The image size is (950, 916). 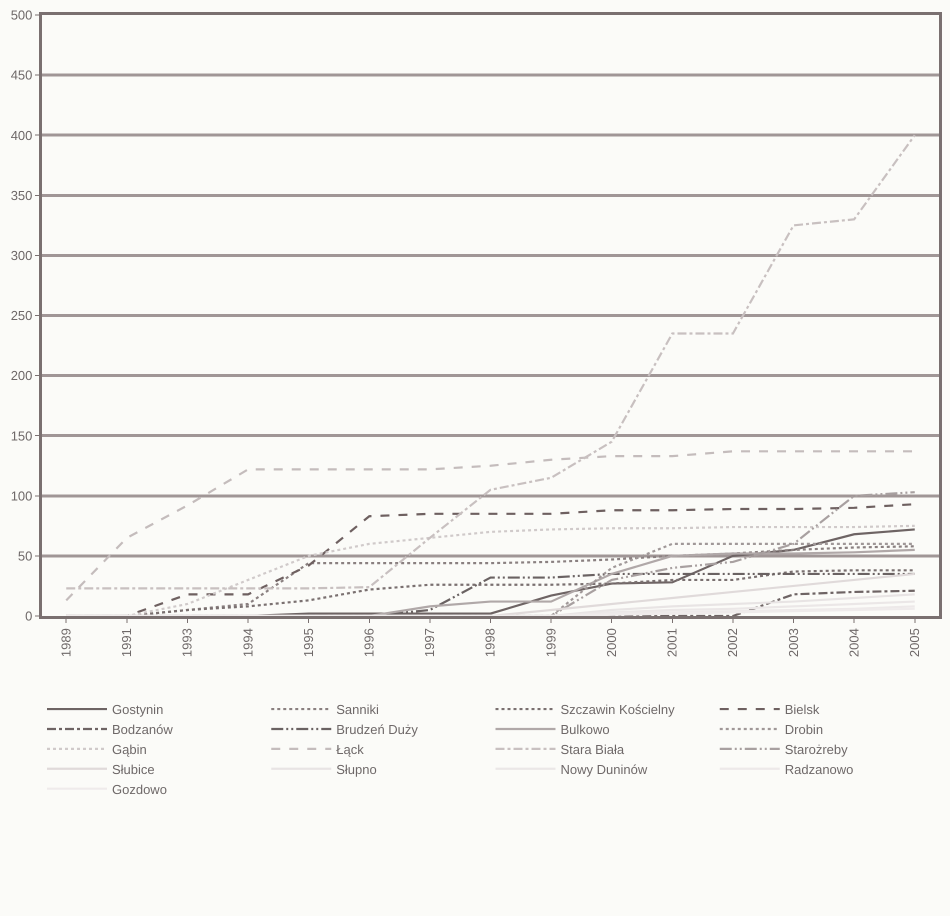 What do you see at coordinates (248, 643) in the screenshot?
I see `x-tick-label: 1994` at bounding box center [248, 643].